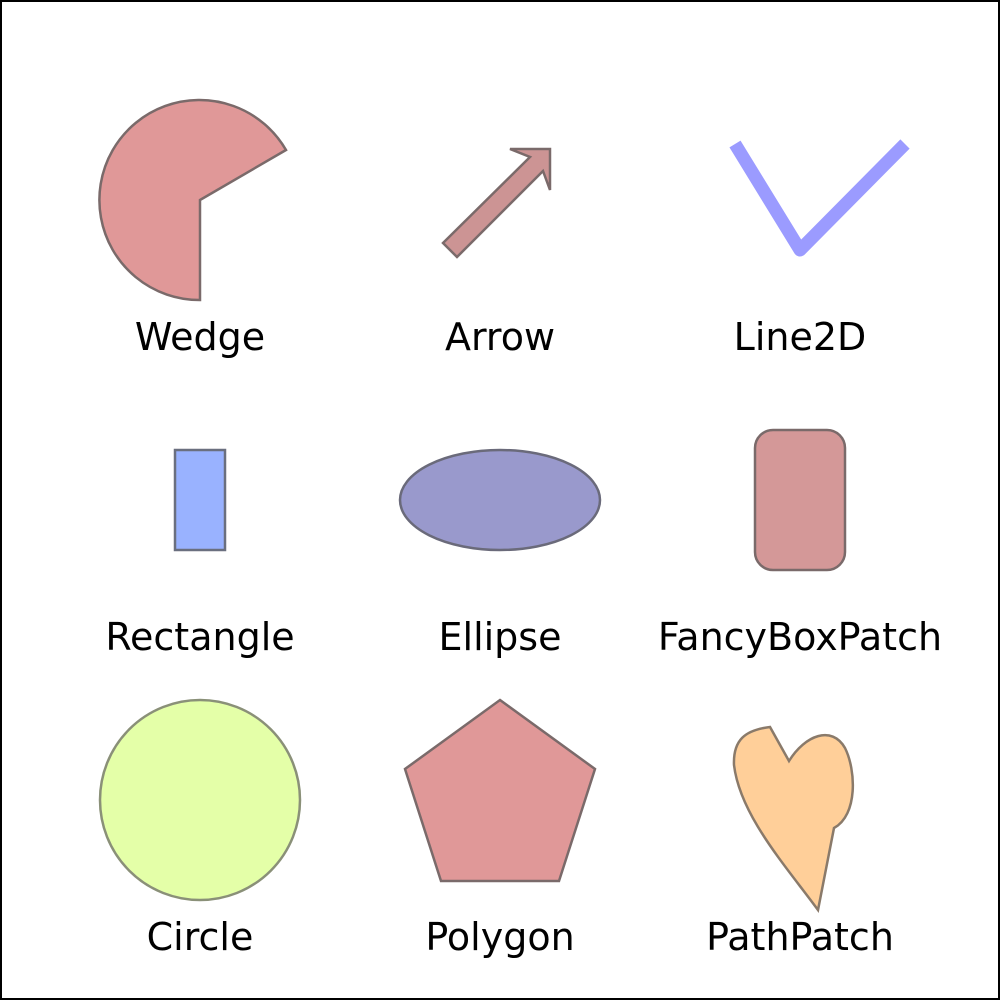  What do you see at coordinates (496, 203) in the screenshot?
I see `arrow-shape` at bounding box center [496, 203].